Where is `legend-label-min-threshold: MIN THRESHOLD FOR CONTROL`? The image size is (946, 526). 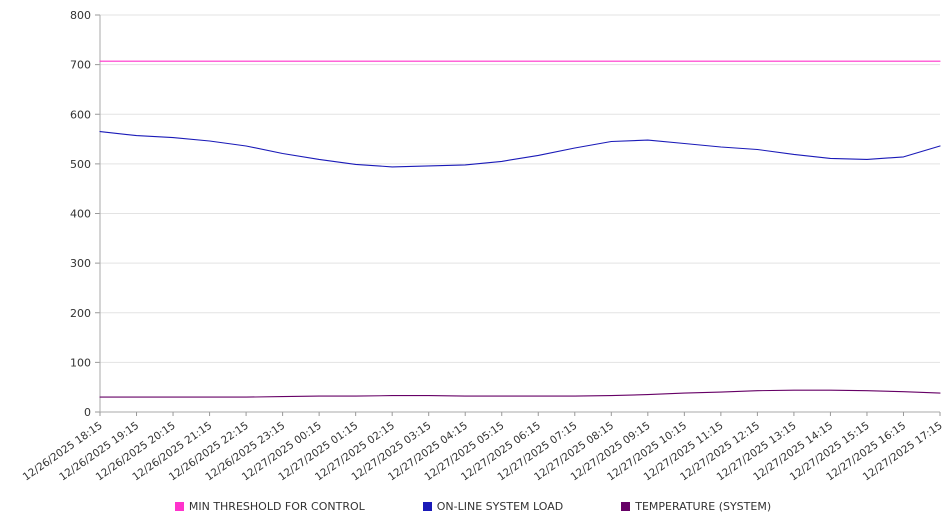 legend-label-min-threshold: MIN THRESHOLD FOR CONTROL is located at coordinates (276, 506).